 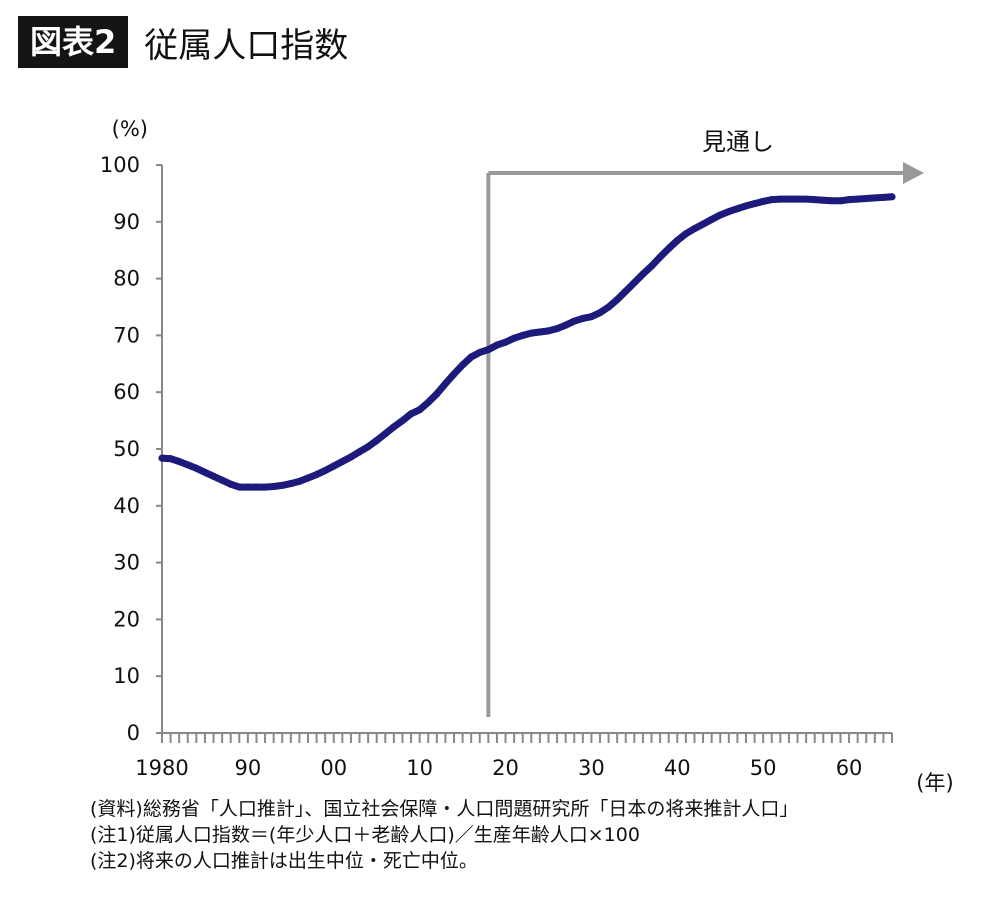 What do you see at coordinates (333, 768) in the screenshot?
I see `x-tick-label: 00` at bounding box center [333, 768].